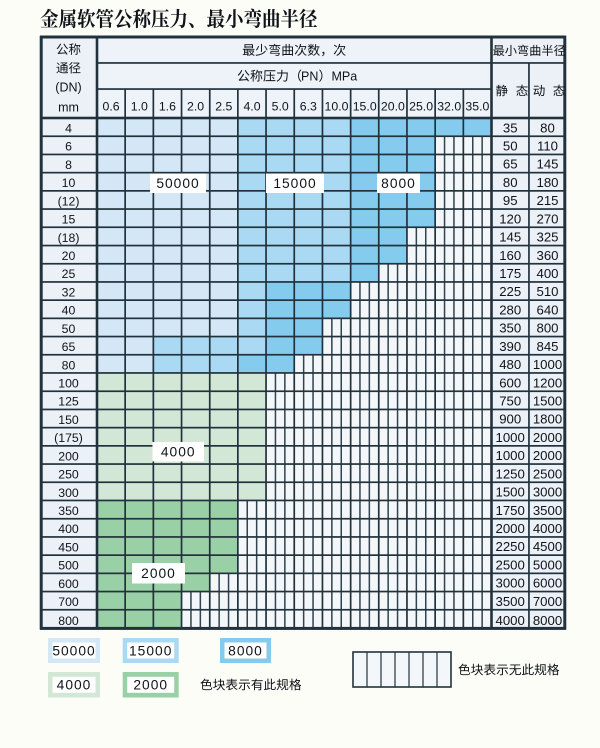 Image resolution: width=600 pixels, height=748 pixels. Describe the element at coordinates (111, 106) in the screenshot. I see `svg-text: 0.6` at that location.